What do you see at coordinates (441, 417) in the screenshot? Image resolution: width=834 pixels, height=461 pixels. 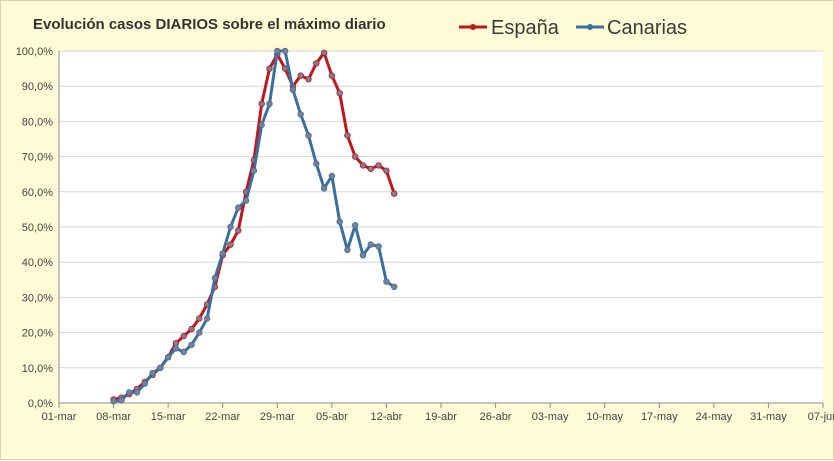 I see `x-tick-label: 19-abr` at bounding box center [441, 417].